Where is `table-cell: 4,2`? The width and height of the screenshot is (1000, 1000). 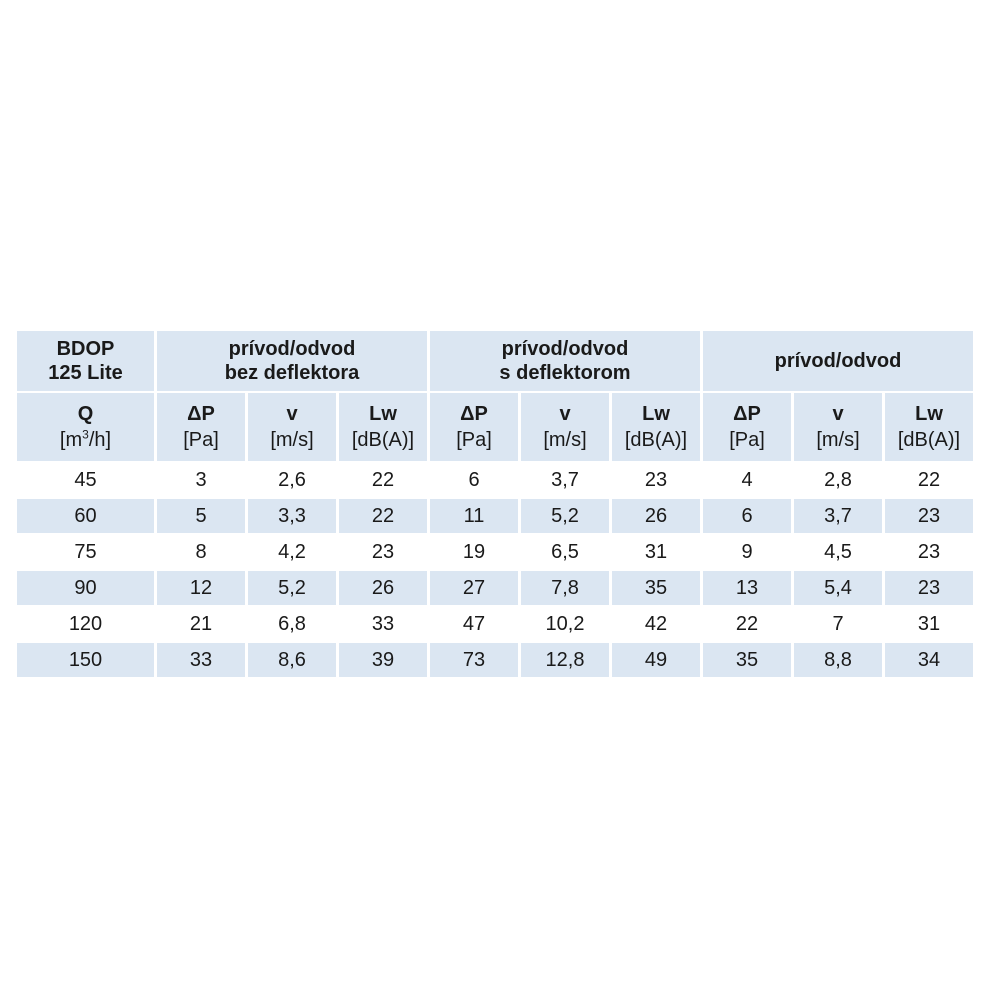 table-cell: 4,2 is located at coordinates (292, 552).